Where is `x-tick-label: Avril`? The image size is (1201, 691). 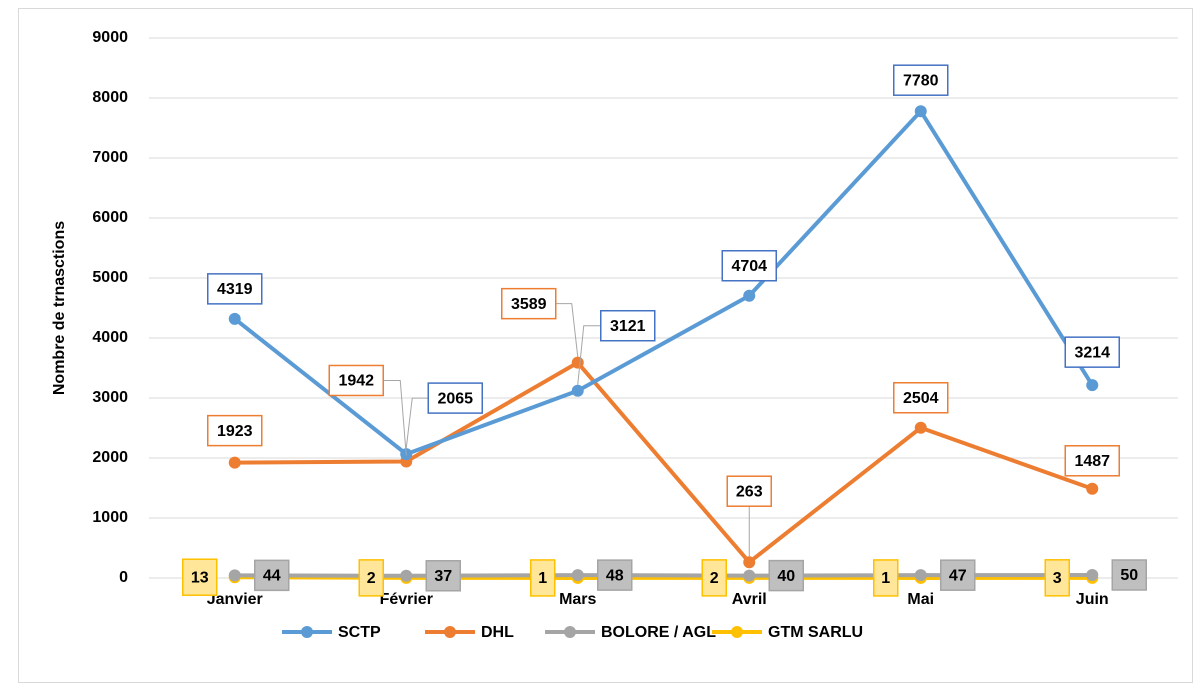
x-tick-label: Avril is located at coordinates (749, 599).